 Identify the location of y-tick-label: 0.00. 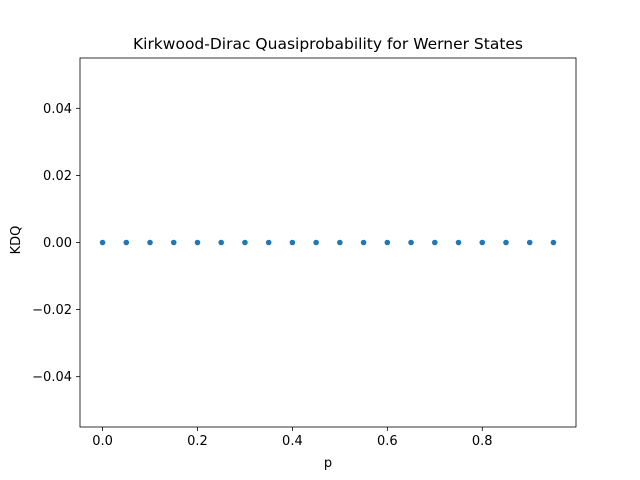
(57, 243).